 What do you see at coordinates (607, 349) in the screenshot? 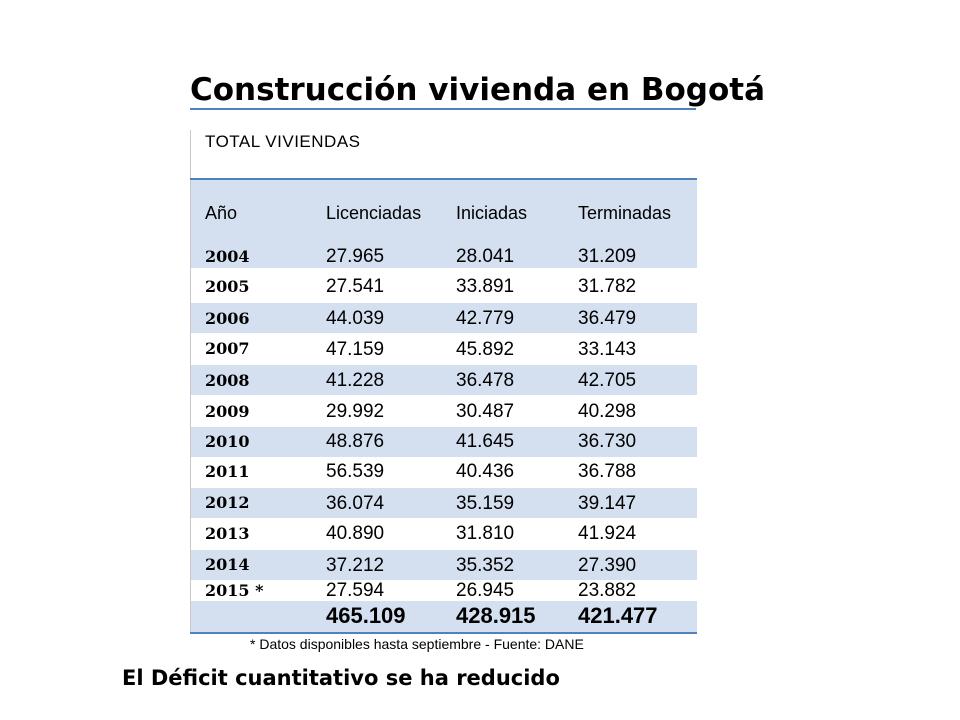
I see `terminadas-cell: 33.143` at bounding box center [607, 349].